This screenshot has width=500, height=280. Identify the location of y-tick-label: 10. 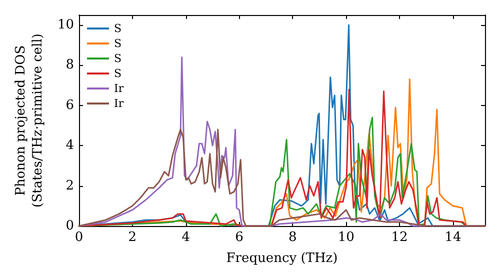
(65, 25).